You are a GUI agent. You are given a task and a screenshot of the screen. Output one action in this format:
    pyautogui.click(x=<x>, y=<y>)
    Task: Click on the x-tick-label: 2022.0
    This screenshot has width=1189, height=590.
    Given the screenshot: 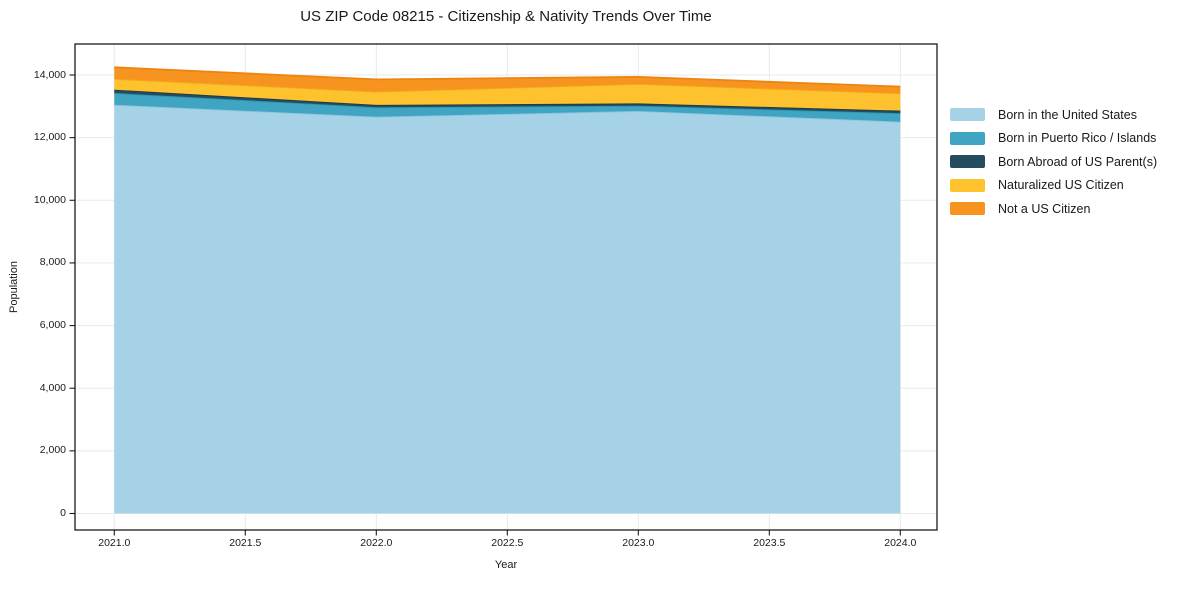 What is the action you would take?
    pyautogui.click(x=376, y=543)
    